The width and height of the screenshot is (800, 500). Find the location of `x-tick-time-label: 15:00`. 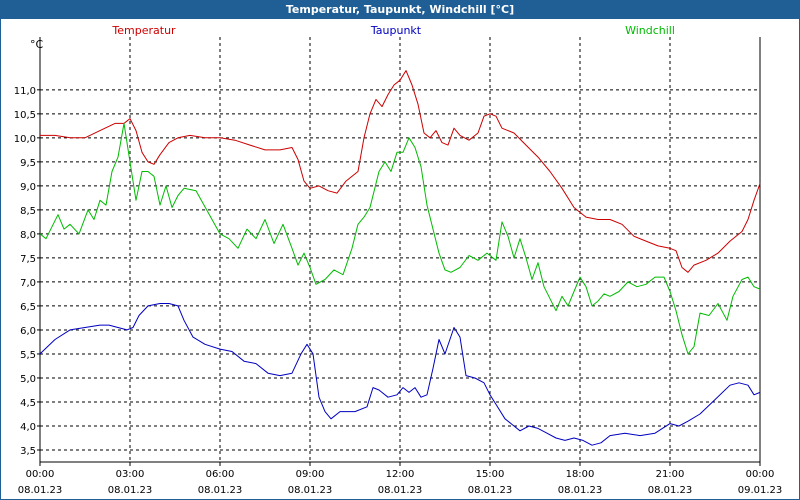

x-tick-time-label: 15:00 is located at coordinates (490, 474).